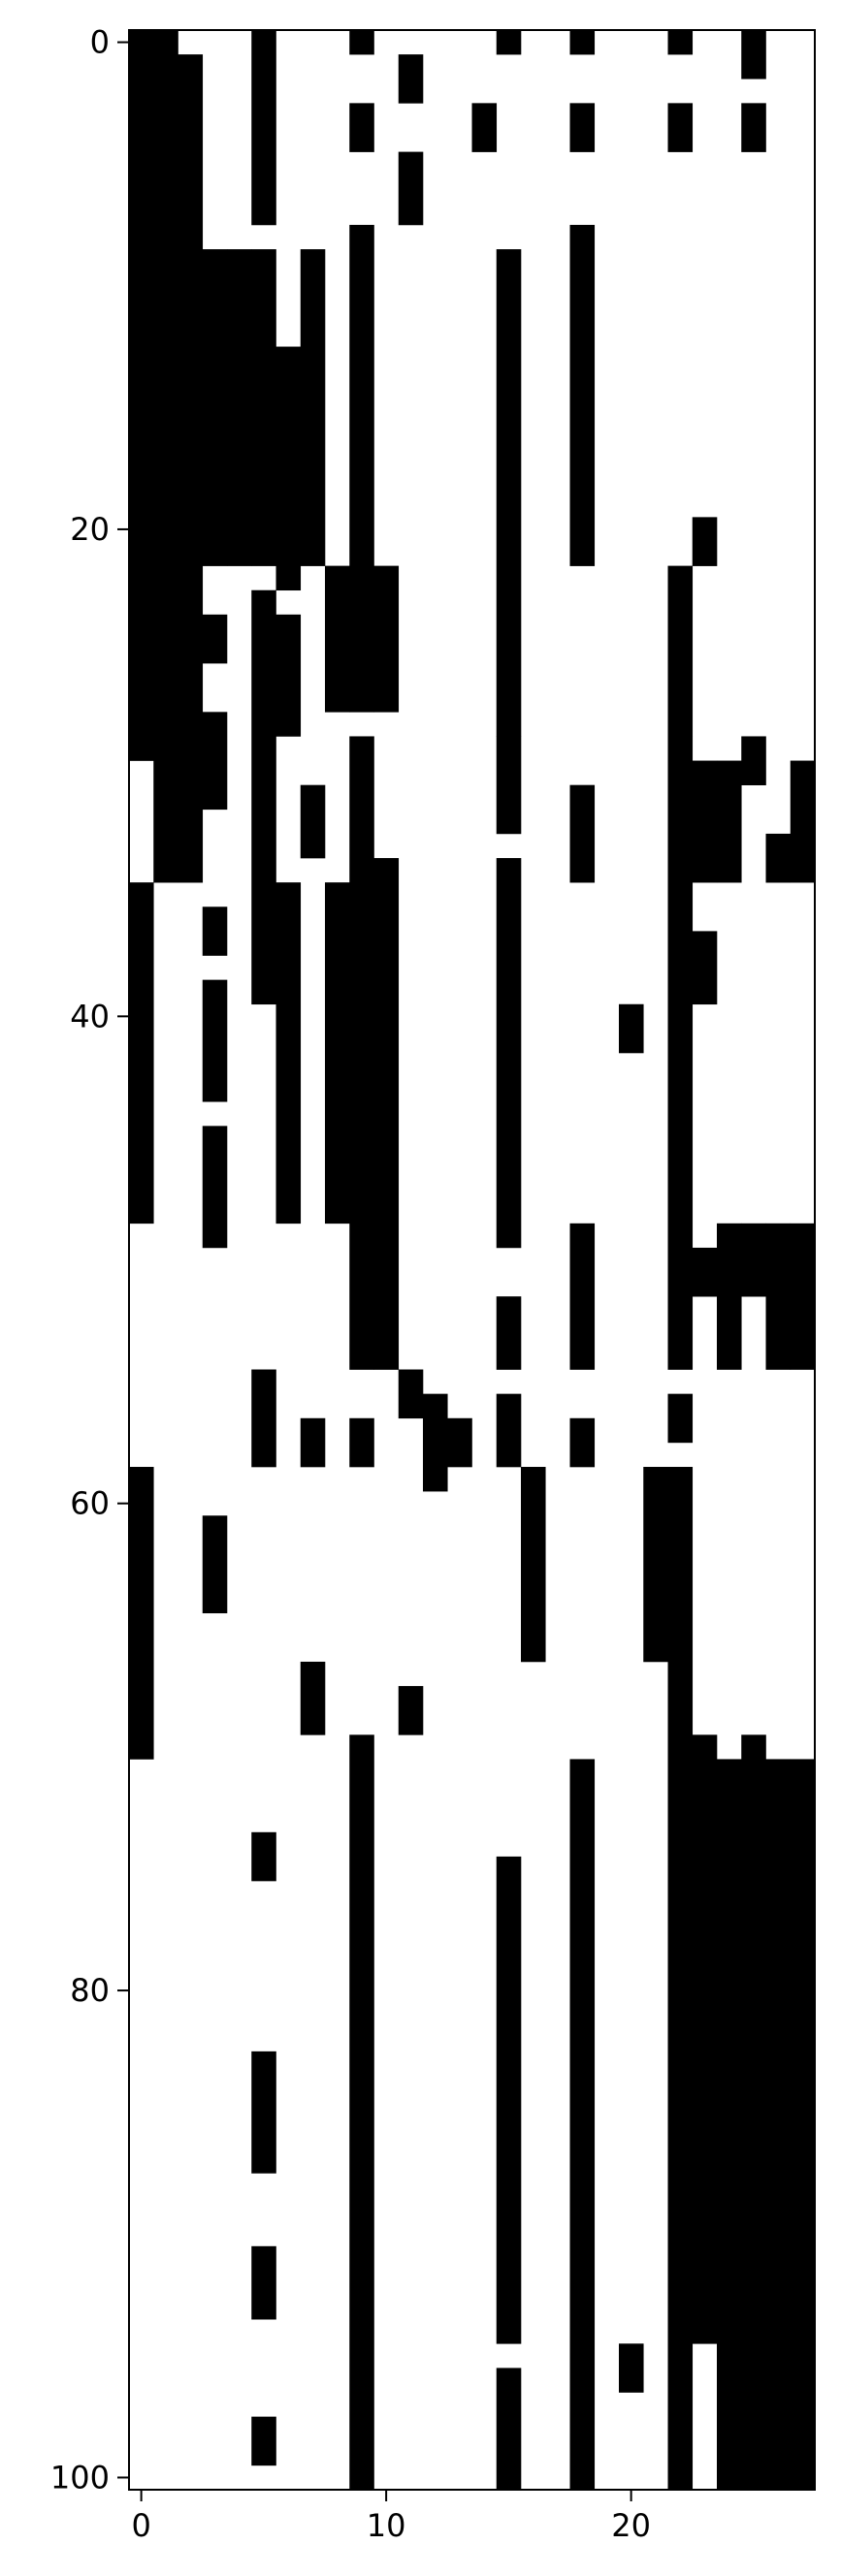  Describe the element at coordinates (90, 1016) in the screenshot. I see `y-tick-label: 40` at that location.